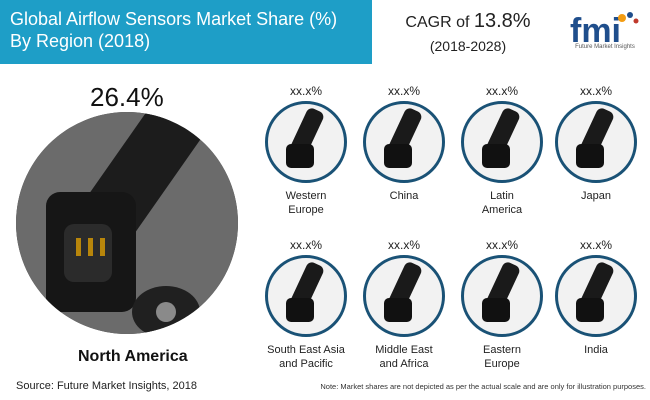 Image resolution: width=650 pixels, height=400 pixels. I want to click on source-note: Source: Future Market Insights, 2018, so click(106, 386).